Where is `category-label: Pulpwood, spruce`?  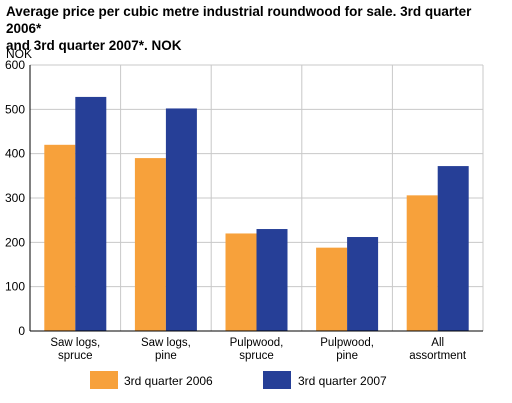 category-label: Pulpwood, spruce is located at coordinates (257, 349).